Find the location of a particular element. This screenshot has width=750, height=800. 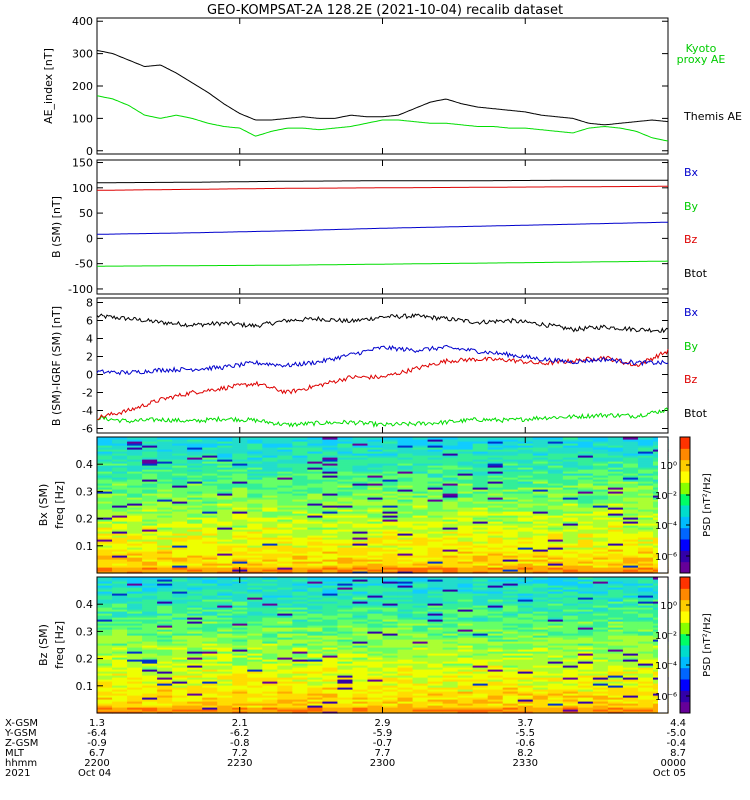

legend-b-btot: Btot is located at coordinates (696, 273).